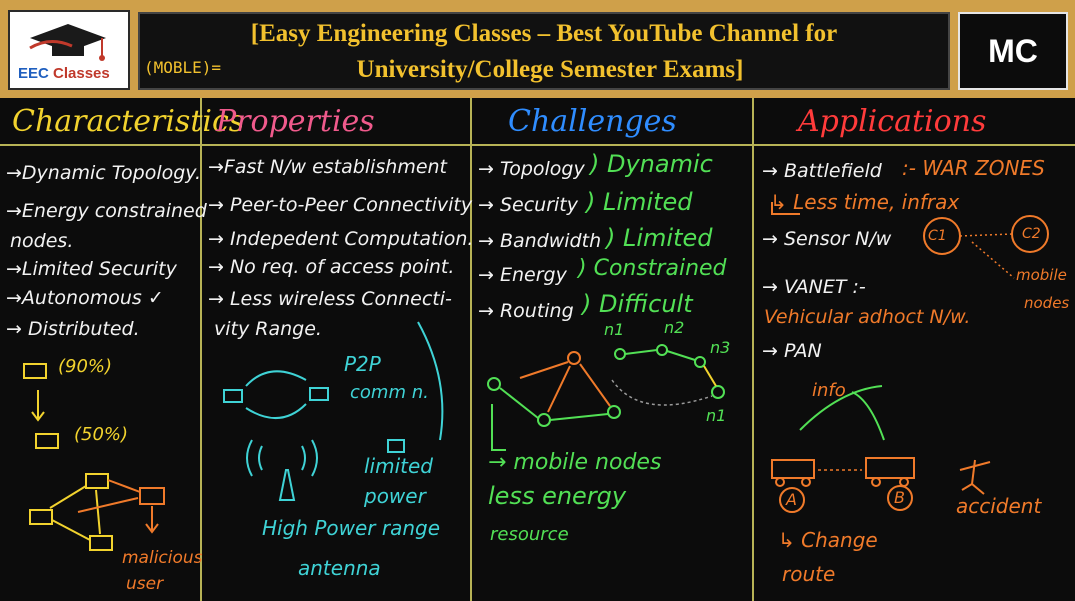  Describe the element at coordinates (892, 121) in the screenshot. I see `heading-applications: Applications` at that location.